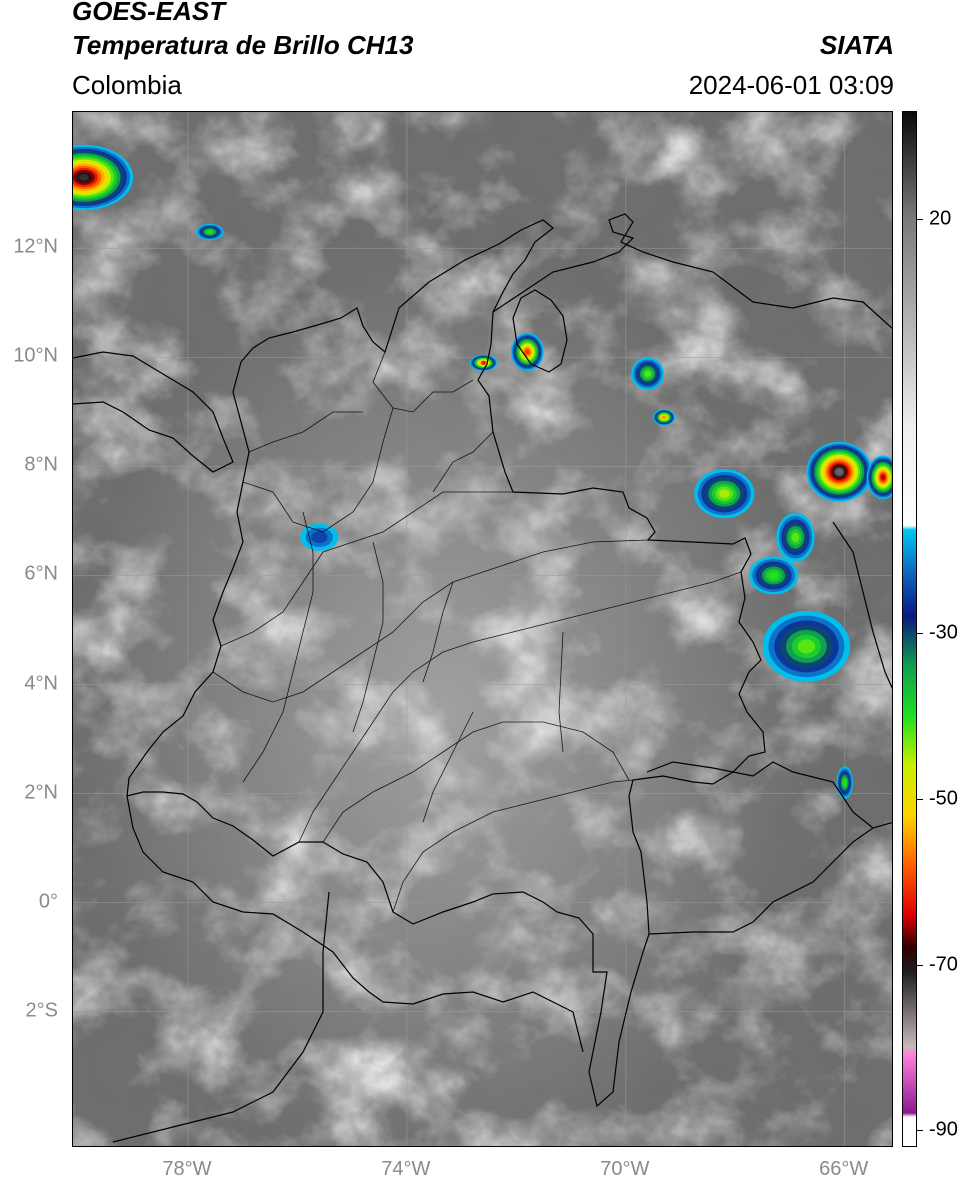  I want to click on brand-label: SIATA, so click(856, 45).